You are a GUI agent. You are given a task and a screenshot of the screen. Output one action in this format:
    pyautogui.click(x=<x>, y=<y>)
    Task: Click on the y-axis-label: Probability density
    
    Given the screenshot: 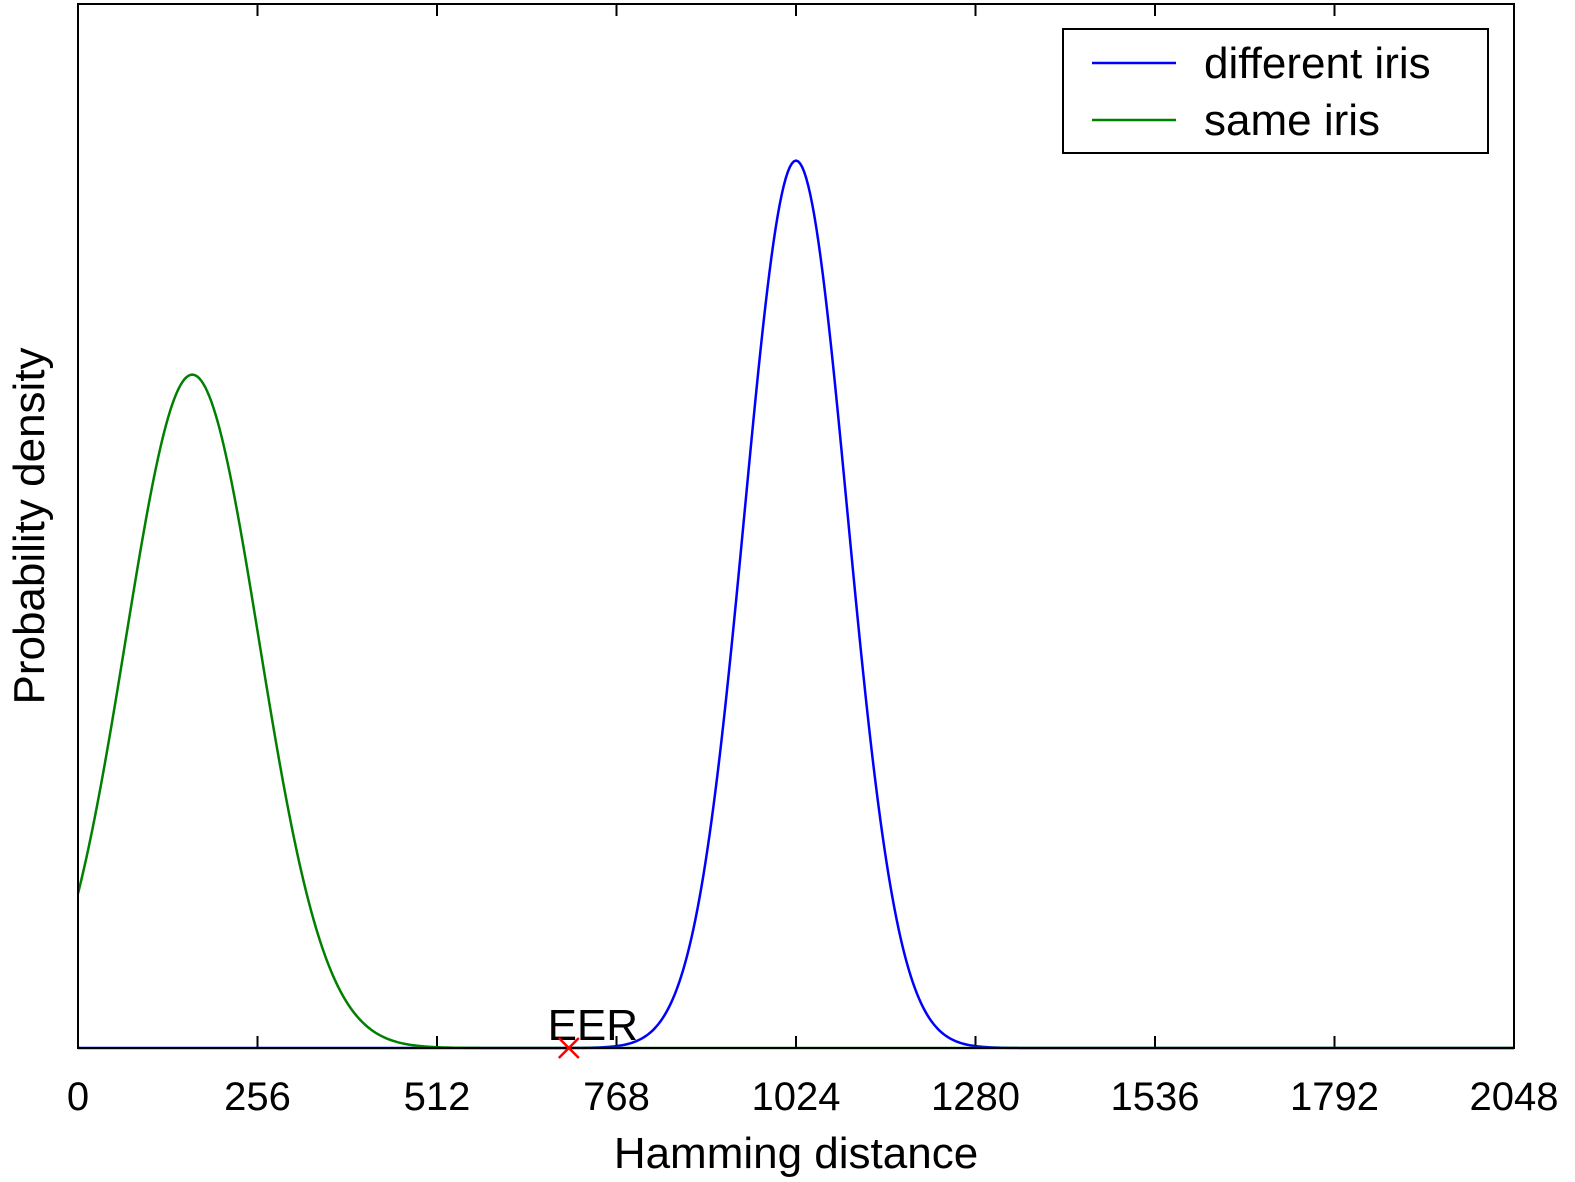 What is the action you would take?
    pyautogui.click(x=29, y=525)
    